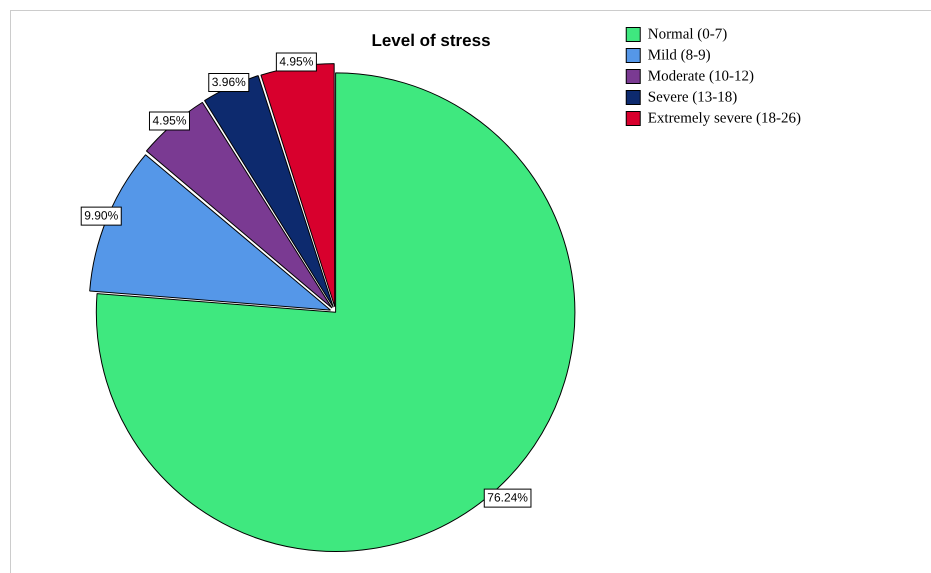  What do you see at coordinates (688, 34) in the screenshot?
I see `legend-label: Normal (0-7)` at bounding box center [688, 34].